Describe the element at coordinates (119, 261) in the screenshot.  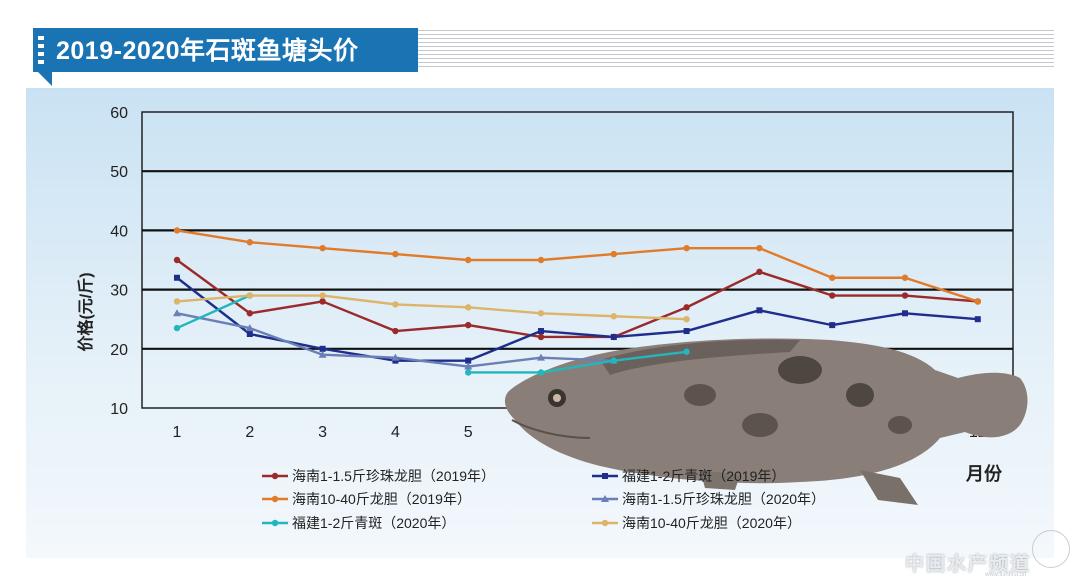
I see `y-tick-labels: 10 20 30 40 50 60` at that location.